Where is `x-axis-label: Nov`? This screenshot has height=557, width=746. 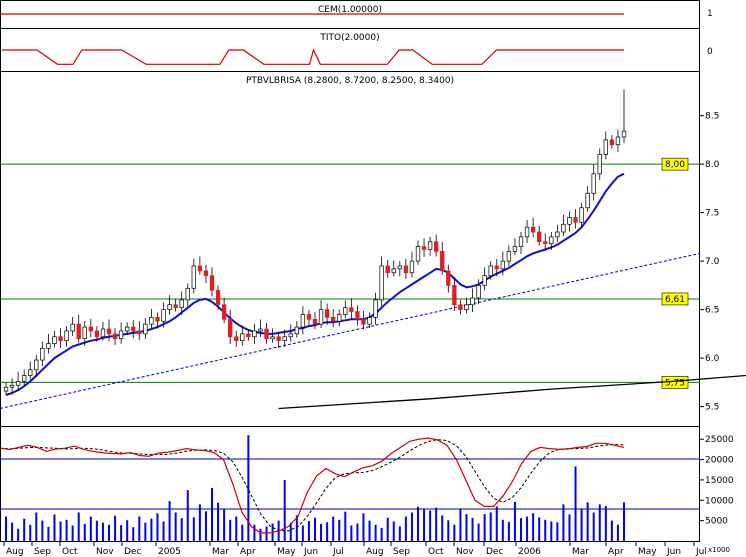 x-axis-label: Nov is located at coordinates (465, 552).